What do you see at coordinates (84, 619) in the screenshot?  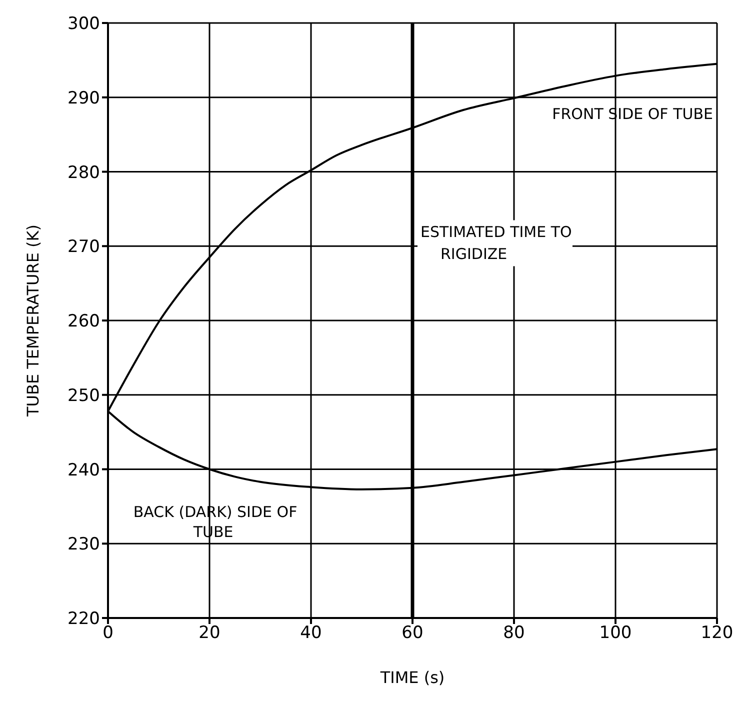 I see `y-tick-label: 220` at bounding box center [84, 619].